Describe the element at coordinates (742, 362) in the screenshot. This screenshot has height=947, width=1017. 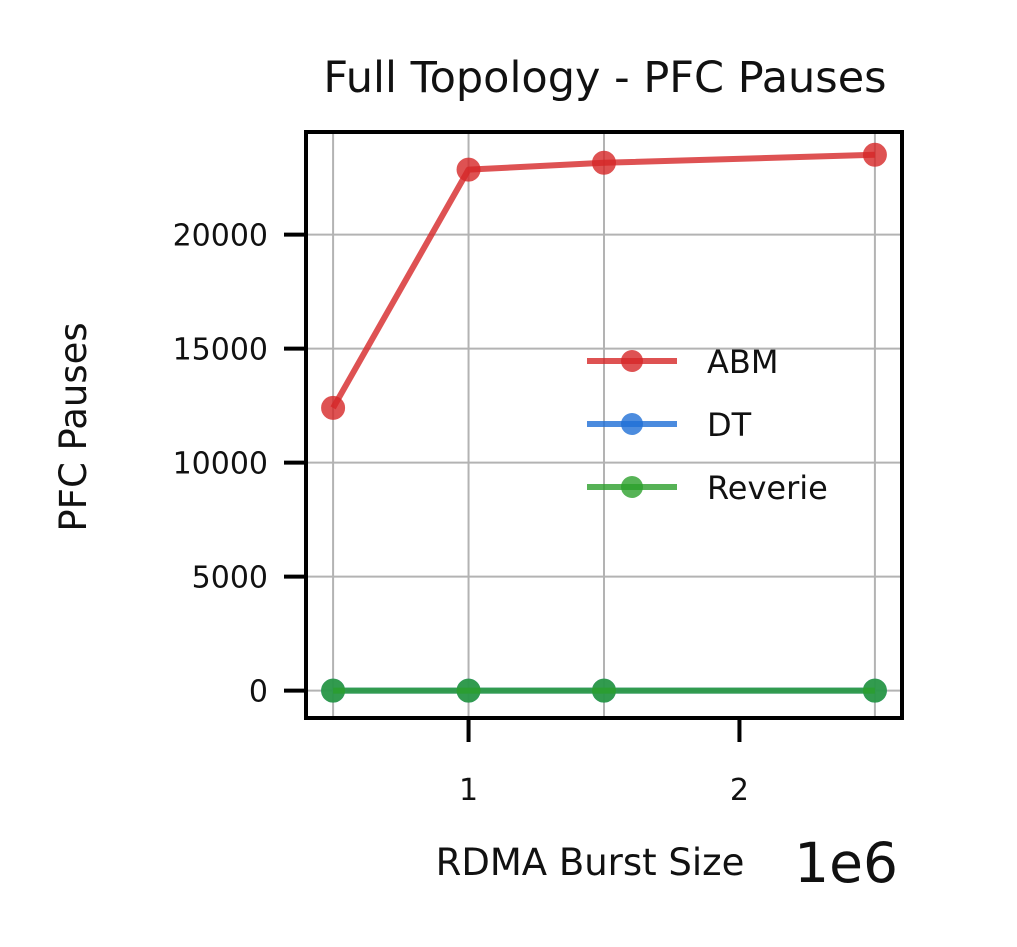
I see `legend-label-abm: ABM` at that location.